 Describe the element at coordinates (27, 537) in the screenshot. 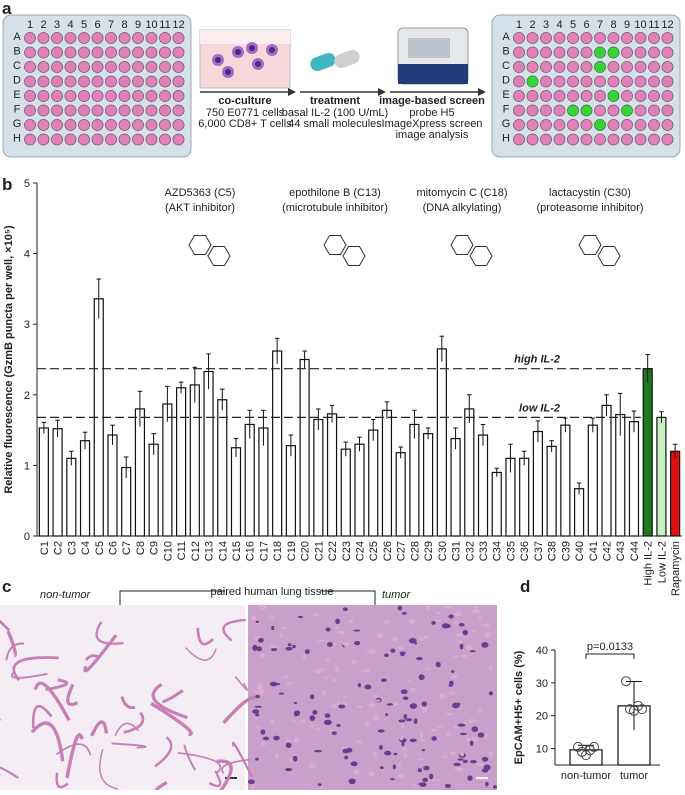

I see `y-tick-label: 0` at that location.